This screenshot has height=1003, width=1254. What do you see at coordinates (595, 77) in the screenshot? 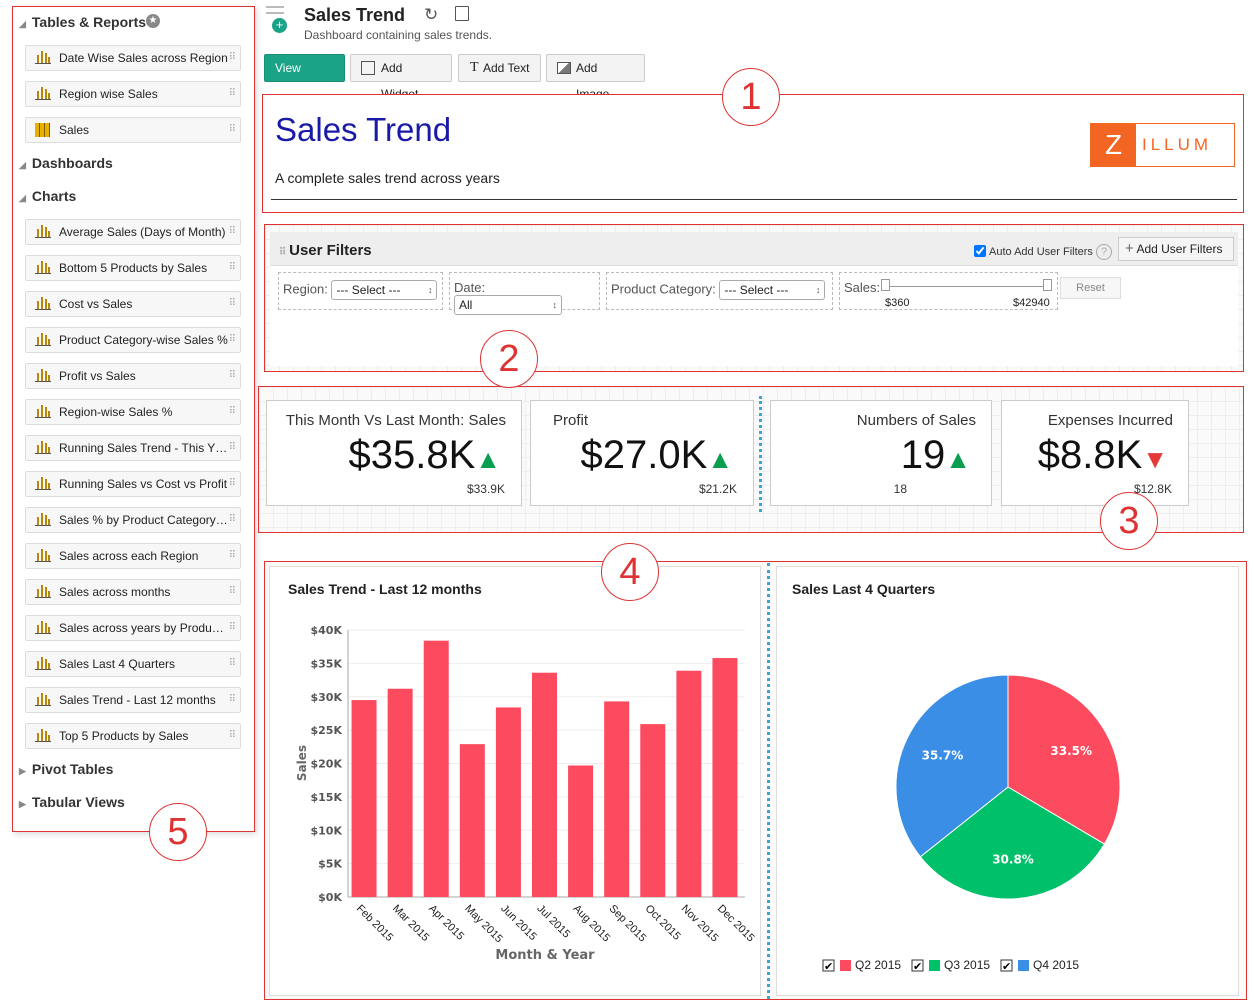
I see `add-image-button: Add Image` at bounding box center [595, 77].